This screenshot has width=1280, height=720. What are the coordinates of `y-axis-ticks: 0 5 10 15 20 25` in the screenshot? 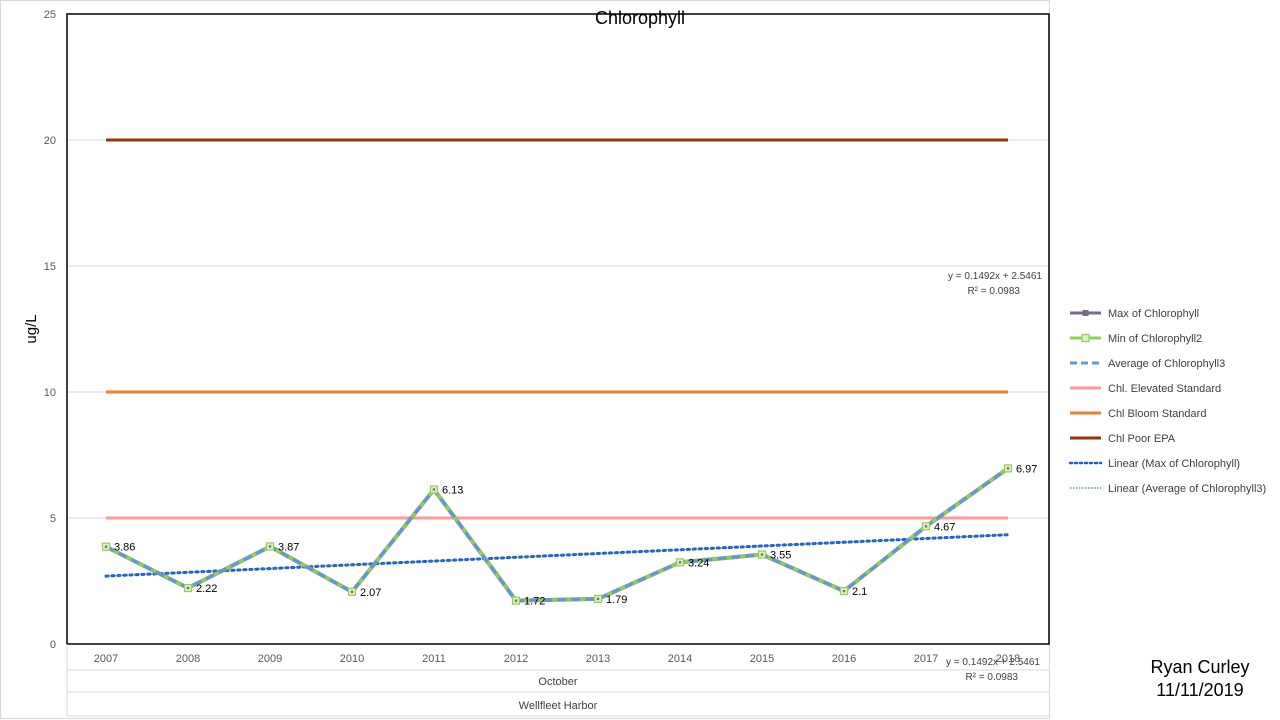 It's located at (50, 330).